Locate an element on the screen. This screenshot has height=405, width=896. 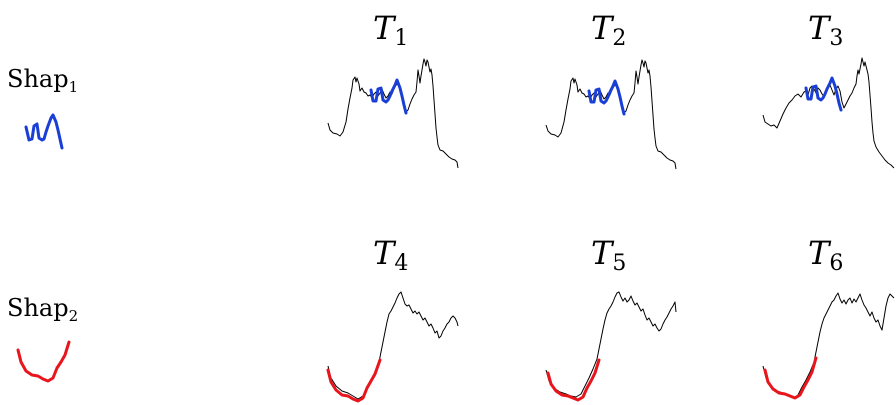
series-4-label: T4 is located at coordinates (390, 256).